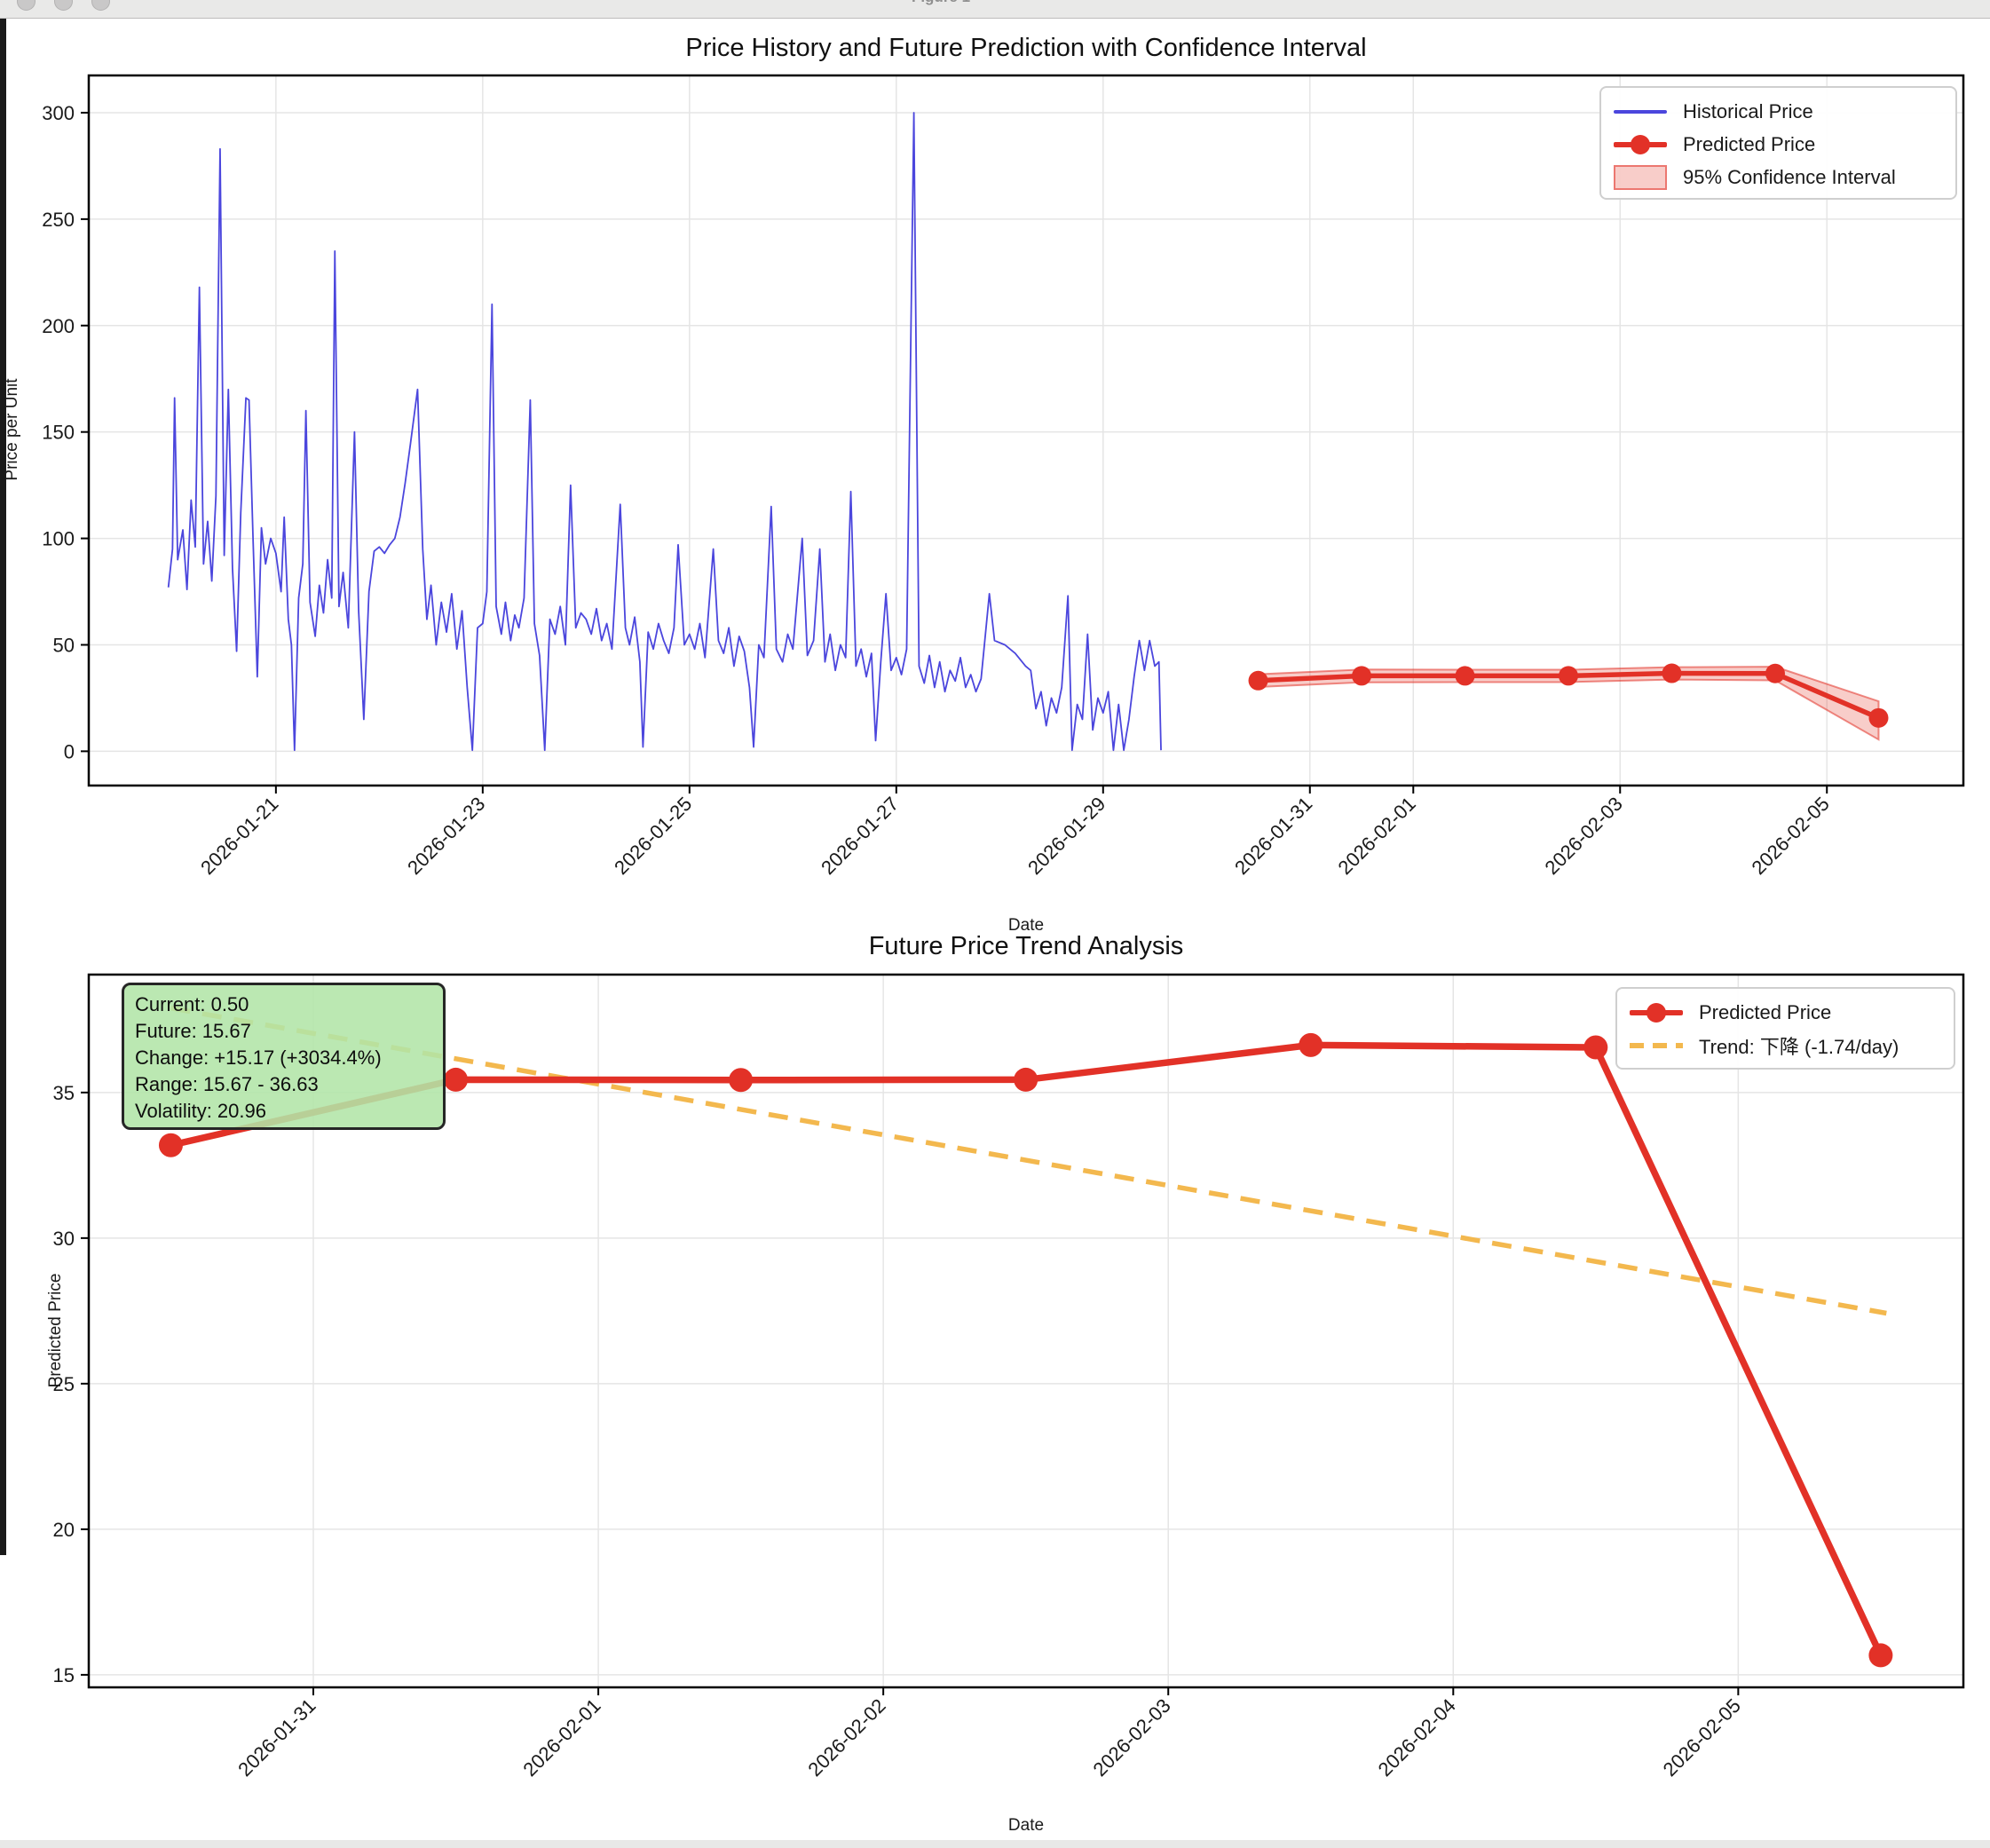 Image resolution: width=1990 pixels, height=1848 pixels. I want to click on x-tick-label: 2026-02-04, so click(1417, 1737).